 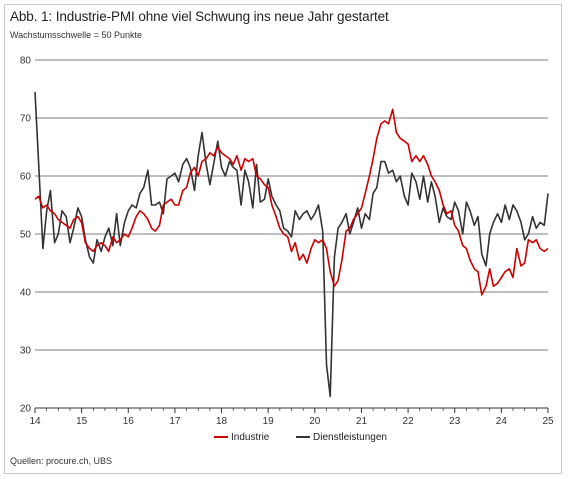 I want to click on y-tick-label: 50, so click(x=26, y=235).